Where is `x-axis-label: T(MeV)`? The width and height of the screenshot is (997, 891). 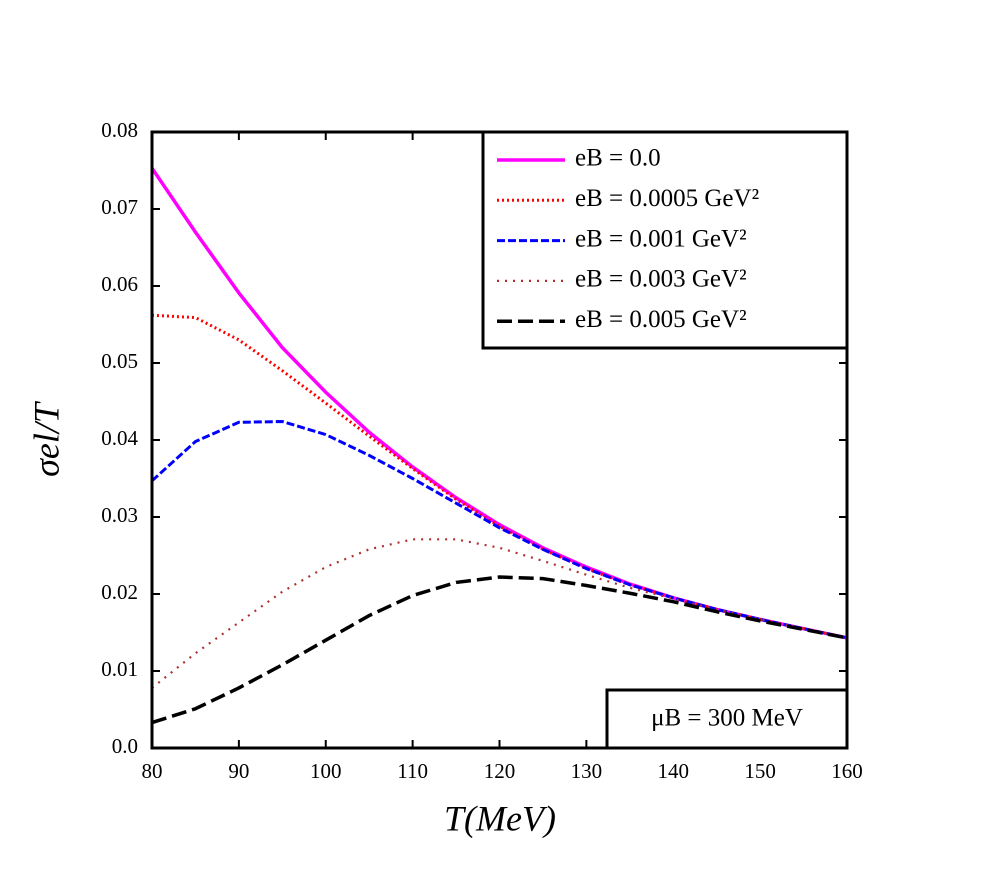 x-axis-label: T(MeV) is located at coordinates (500, 818).